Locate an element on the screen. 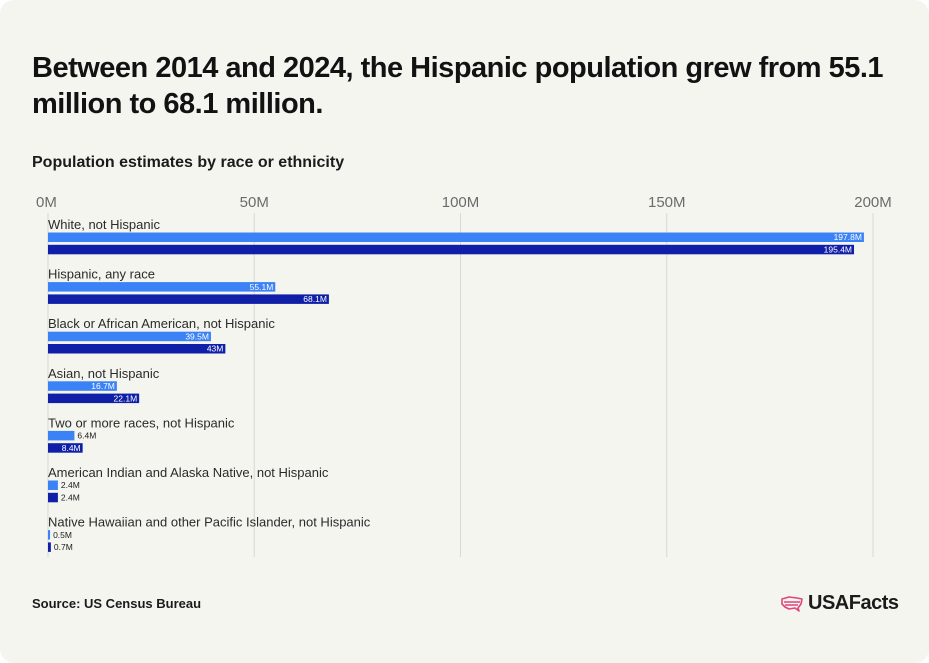  bar-value-label: 0.5M is located at coordinates (62, 535).